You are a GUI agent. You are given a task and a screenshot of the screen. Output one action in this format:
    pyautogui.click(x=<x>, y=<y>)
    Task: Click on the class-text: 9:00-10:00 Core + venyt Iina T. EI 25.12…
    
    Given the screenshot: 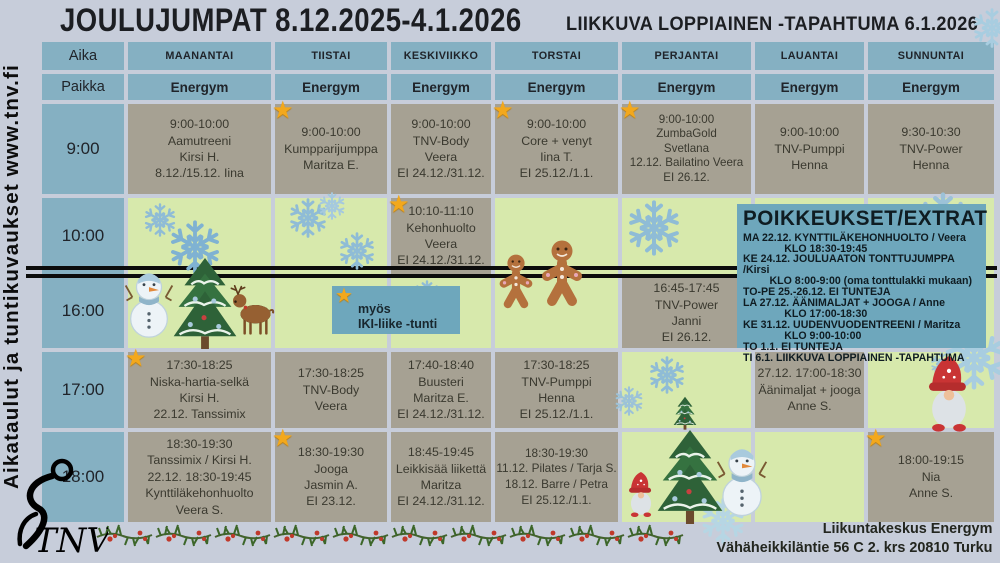 What is the action you would take?
    pyautogui.click(x=556, y=149)
    